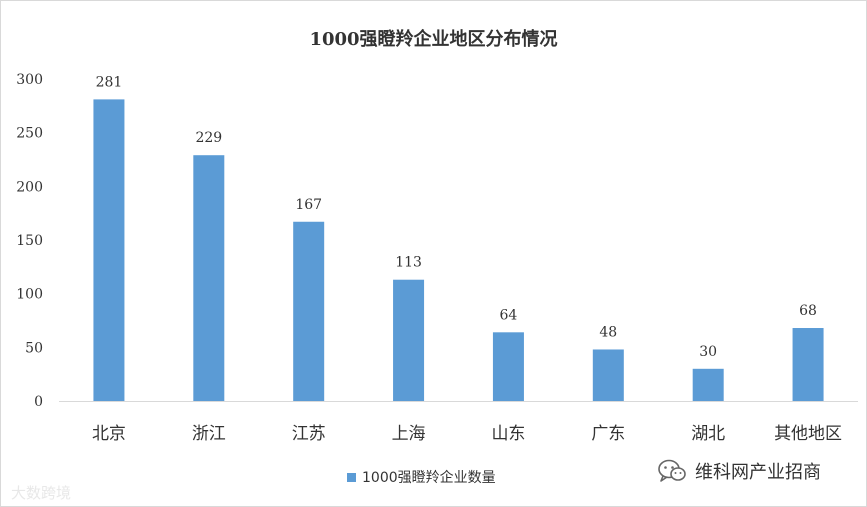 The image size is (867, 507). Describe the element at coordinates (34, 348) in the screenshot. I see `y-tick-label: 50` at that location.